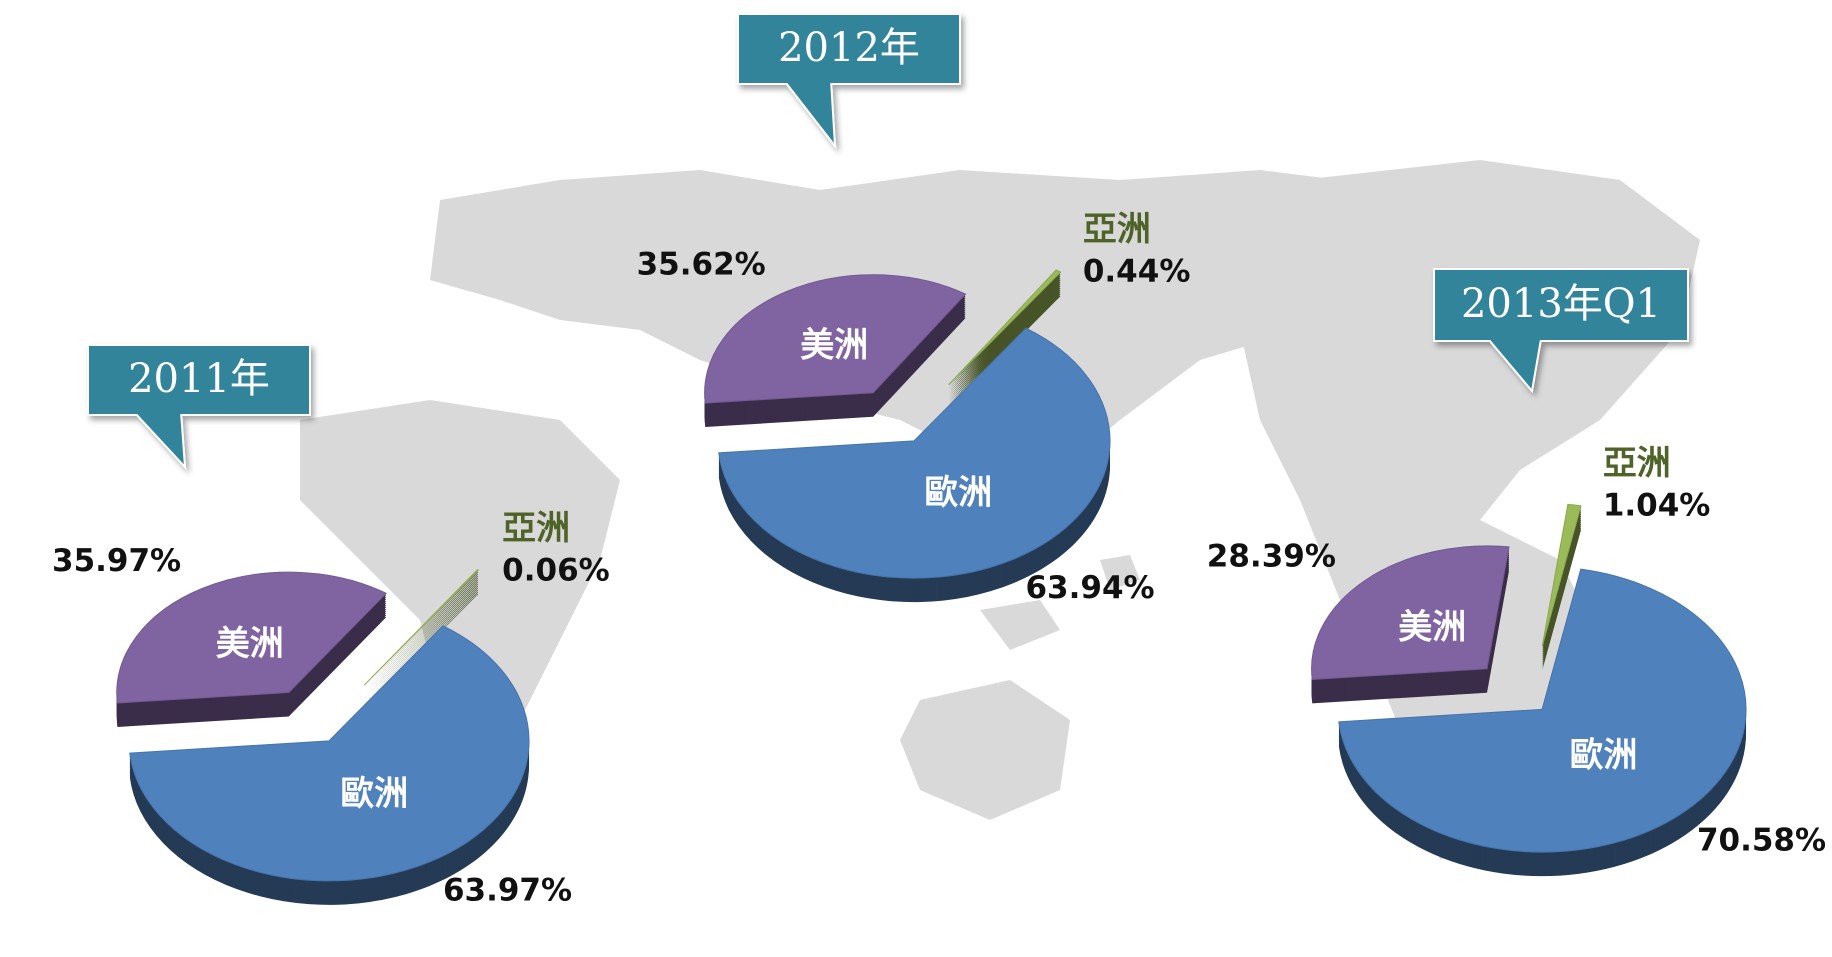 The width and height of the screenshot is (1832, 957). I want to click on value-label: 63.94%, so click(1089, 588).